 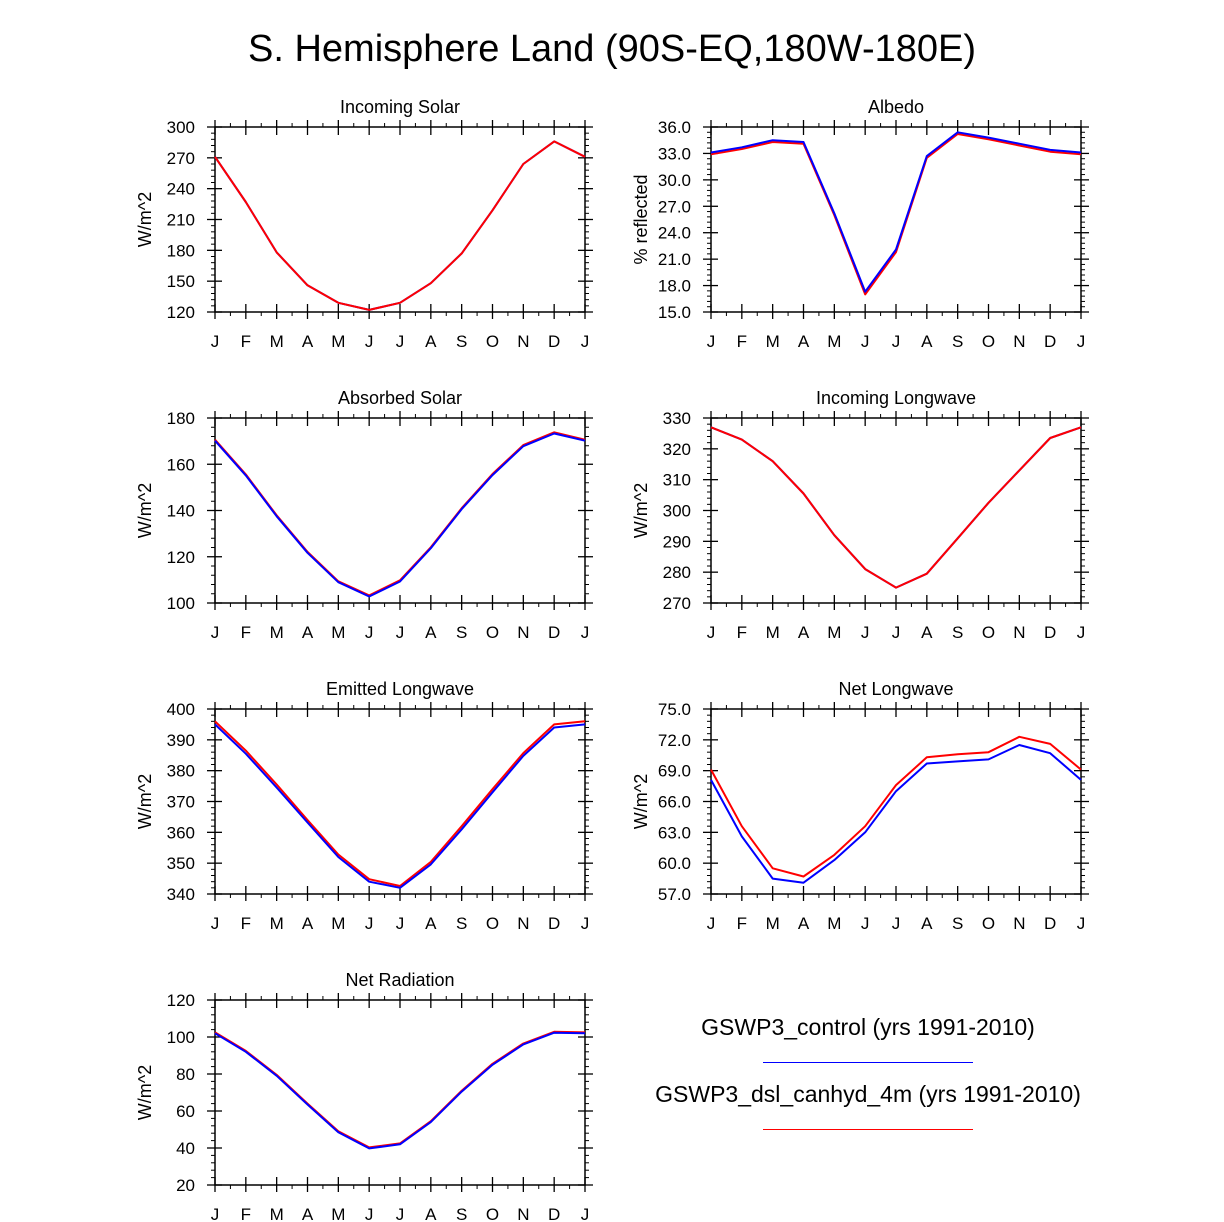 I want to click on y-tick-label: 370, so click(x=181, y=802).